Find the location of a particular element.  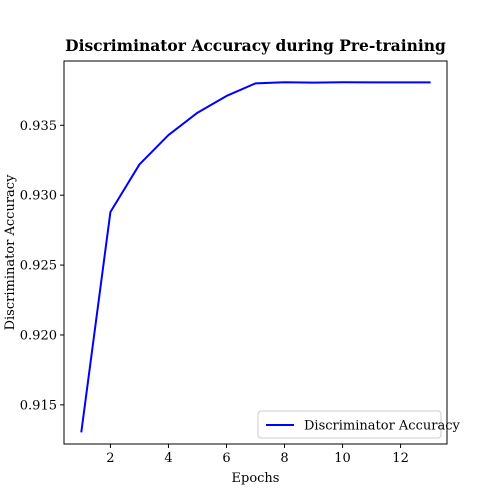

y-tick-label: 0.935 is located at coordinates (38, 126).